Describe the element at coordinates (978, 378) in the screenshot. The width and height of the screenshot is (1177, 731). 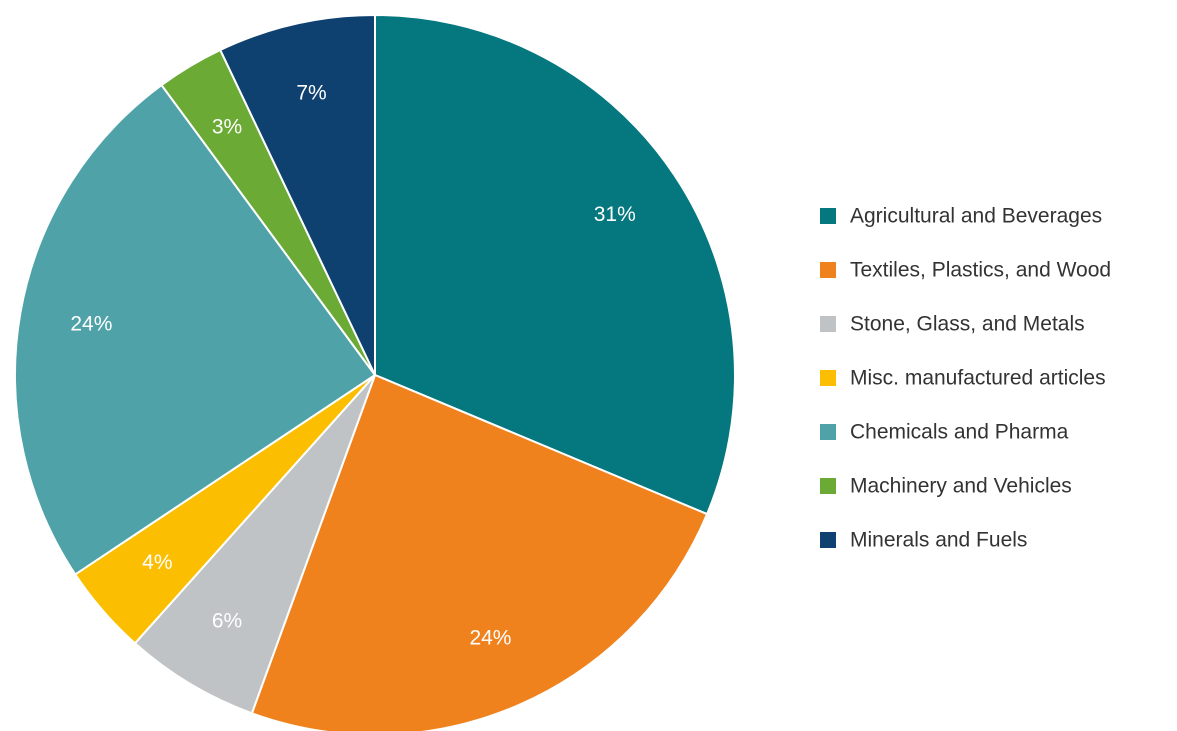
I see `legend-text: Misc. manufactured articles` at that location.